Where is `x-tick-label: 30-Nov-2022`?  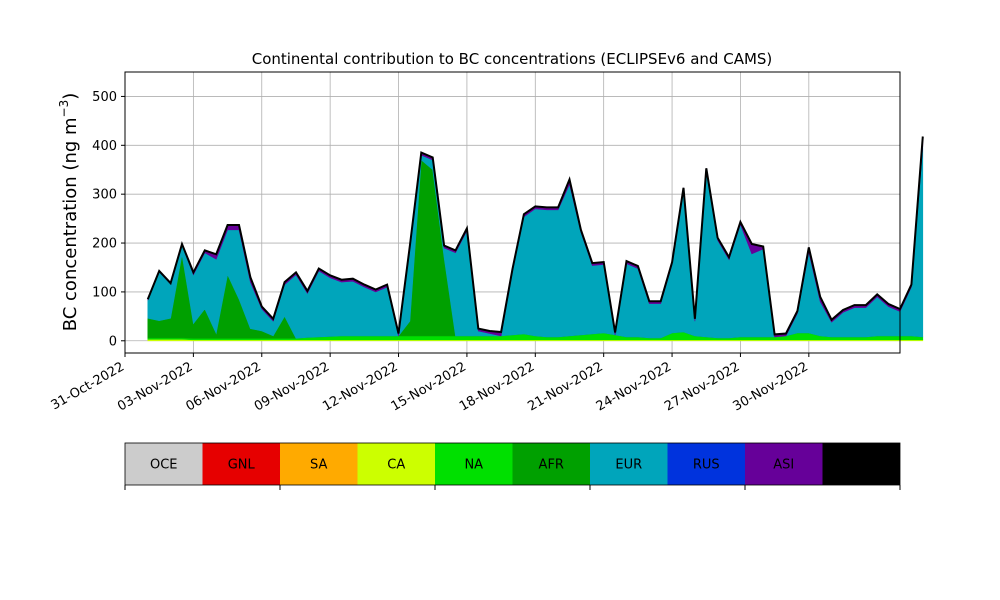 x-tick-label: 30-Nov-2022 is located at coordinates (771, 386).